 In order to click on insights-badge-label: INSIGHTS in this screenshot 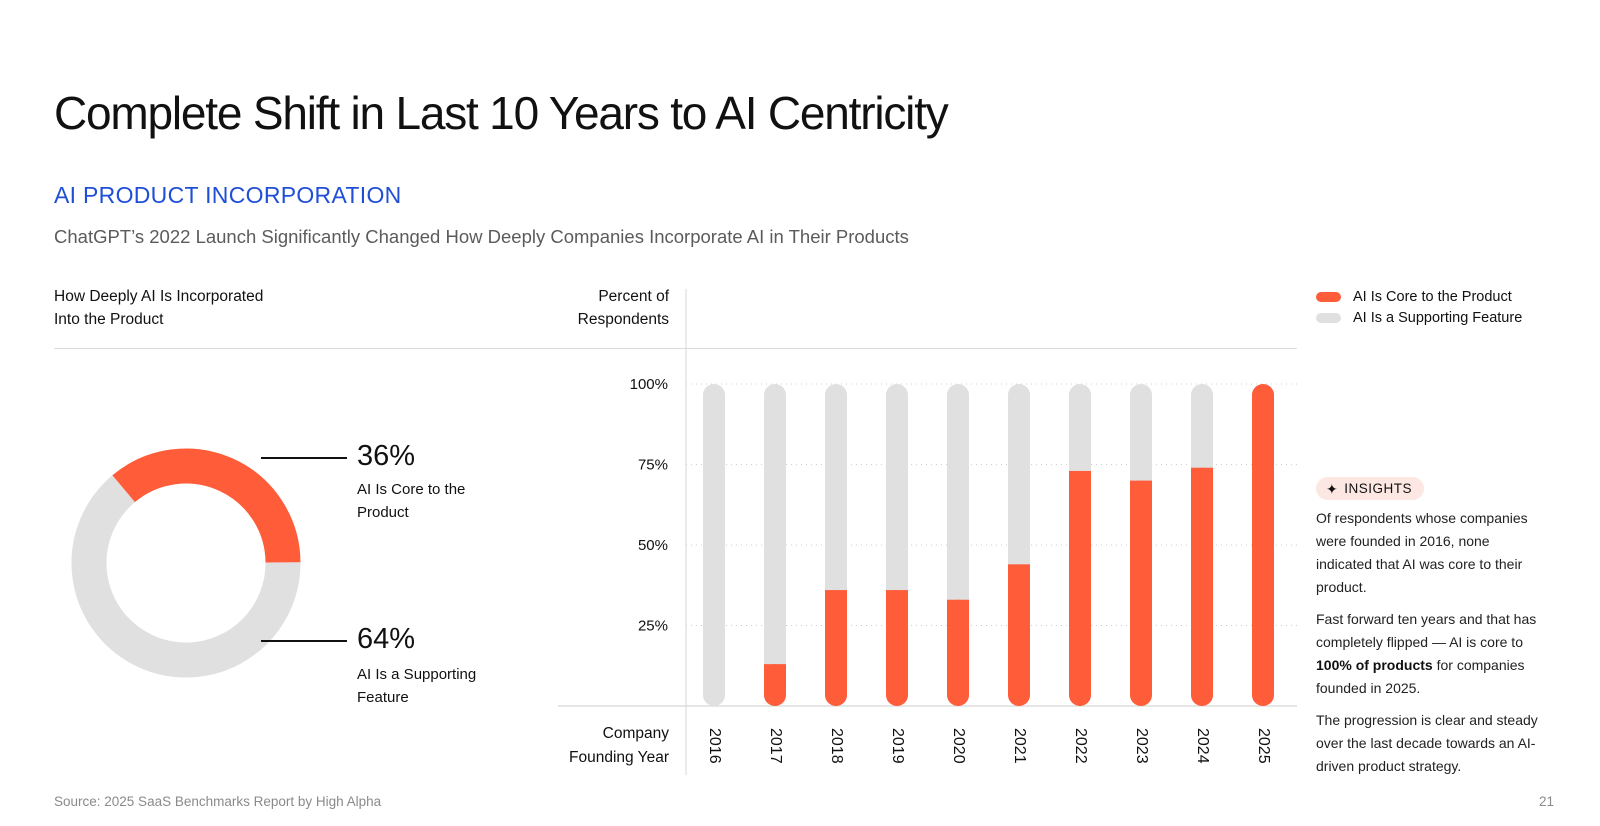, I will do `click(1378, 488)`.